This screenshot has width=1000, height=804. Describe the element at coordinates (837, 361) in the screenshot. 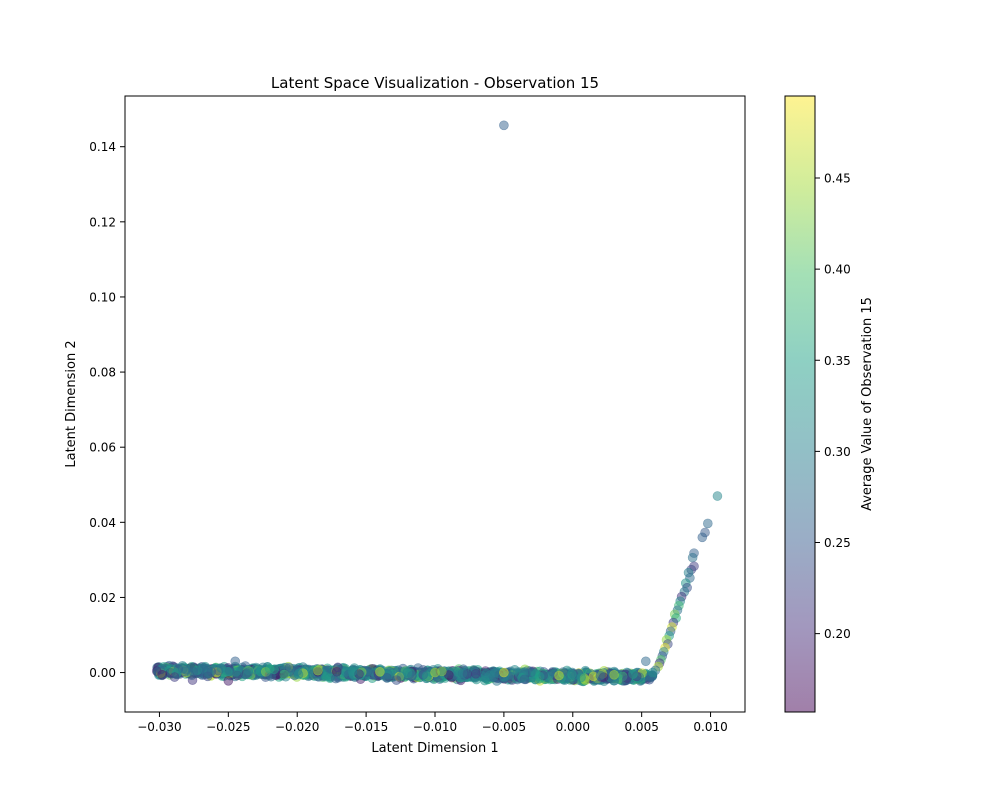

I see `colorbar-tick-label: 0.35` at that location.